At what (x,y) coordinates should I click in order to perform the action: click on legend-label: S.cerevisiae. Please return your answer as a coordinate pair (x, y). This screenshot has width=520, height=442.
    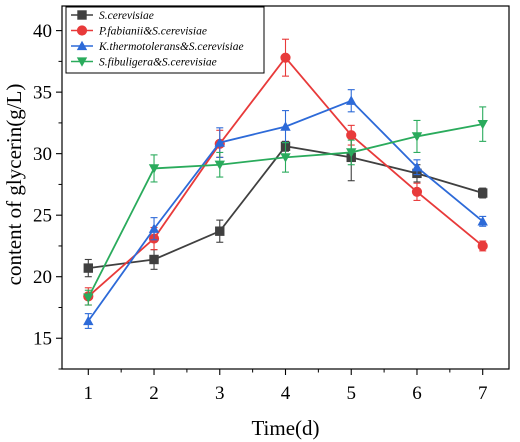
    Looking at the image, I should click on (126, 16).